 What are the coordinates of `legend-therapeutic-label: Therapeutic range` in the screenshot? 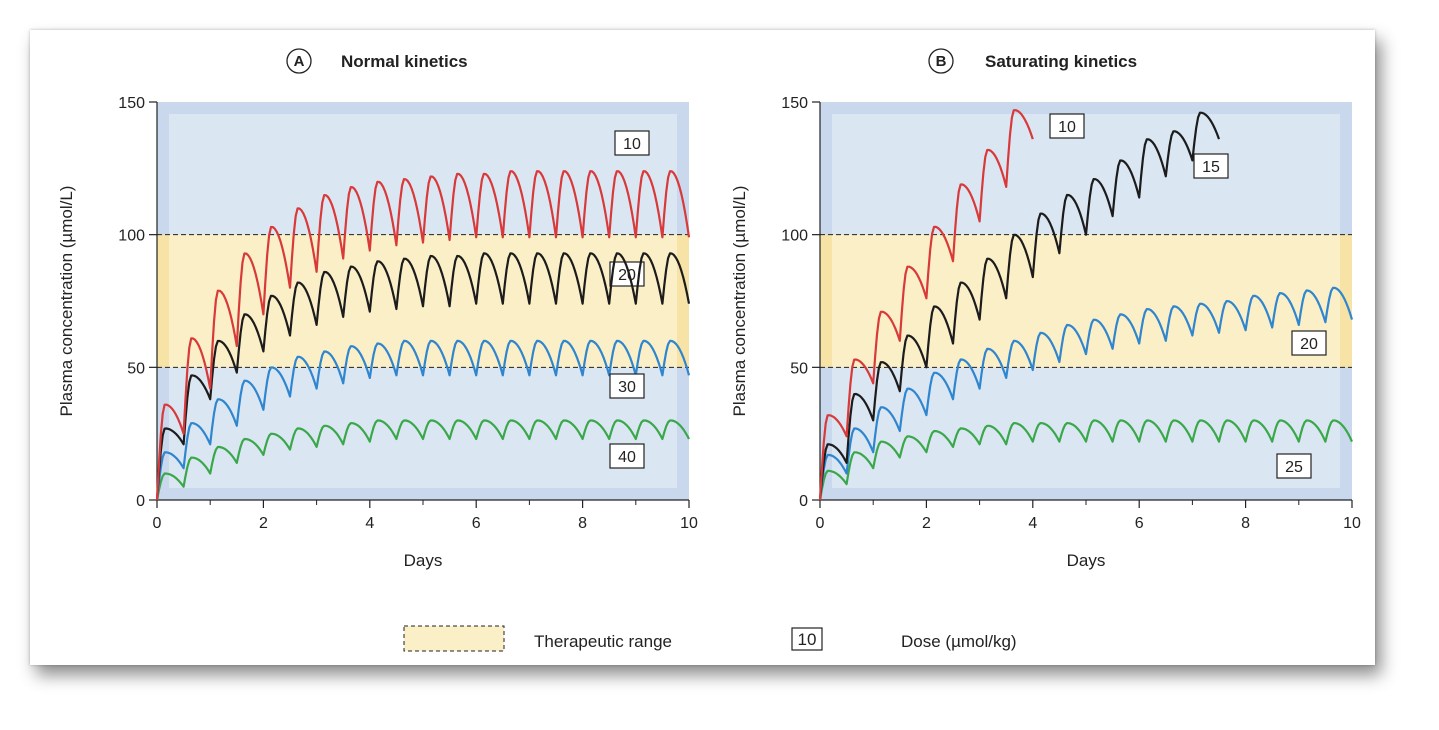 It's located at (603, 641).